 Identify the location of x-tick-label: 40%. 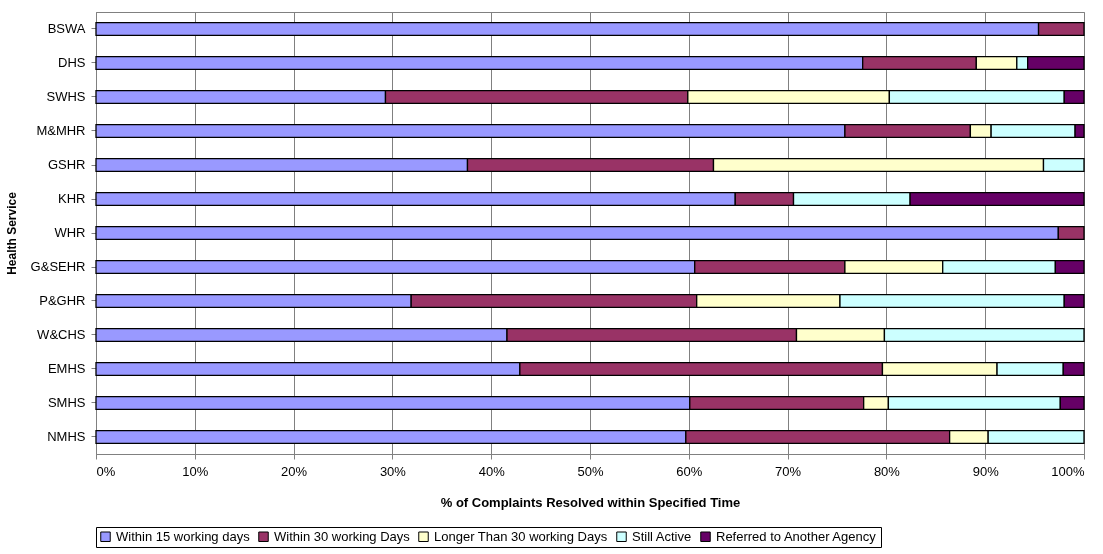
(492, 471).